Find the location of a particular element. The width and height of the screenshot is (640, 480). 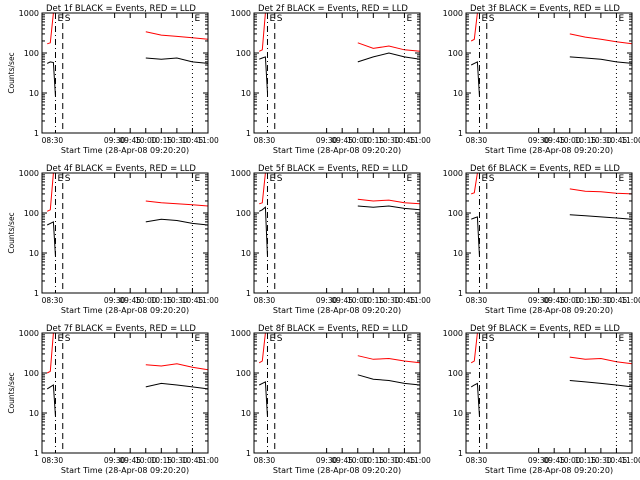

panel-title: Det 1f BLACK = Events, RED = LLD is located at coordinates (121, 9).